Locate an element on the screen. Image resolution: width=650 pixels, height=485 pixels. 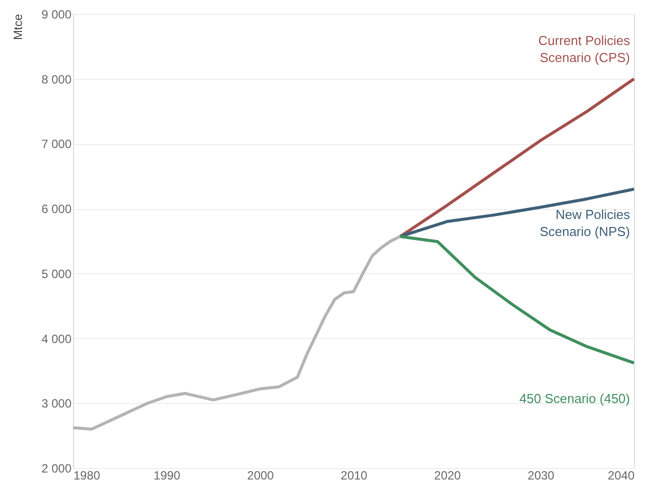
x-tick-label: 2010 is located at coordinates (354, 475).